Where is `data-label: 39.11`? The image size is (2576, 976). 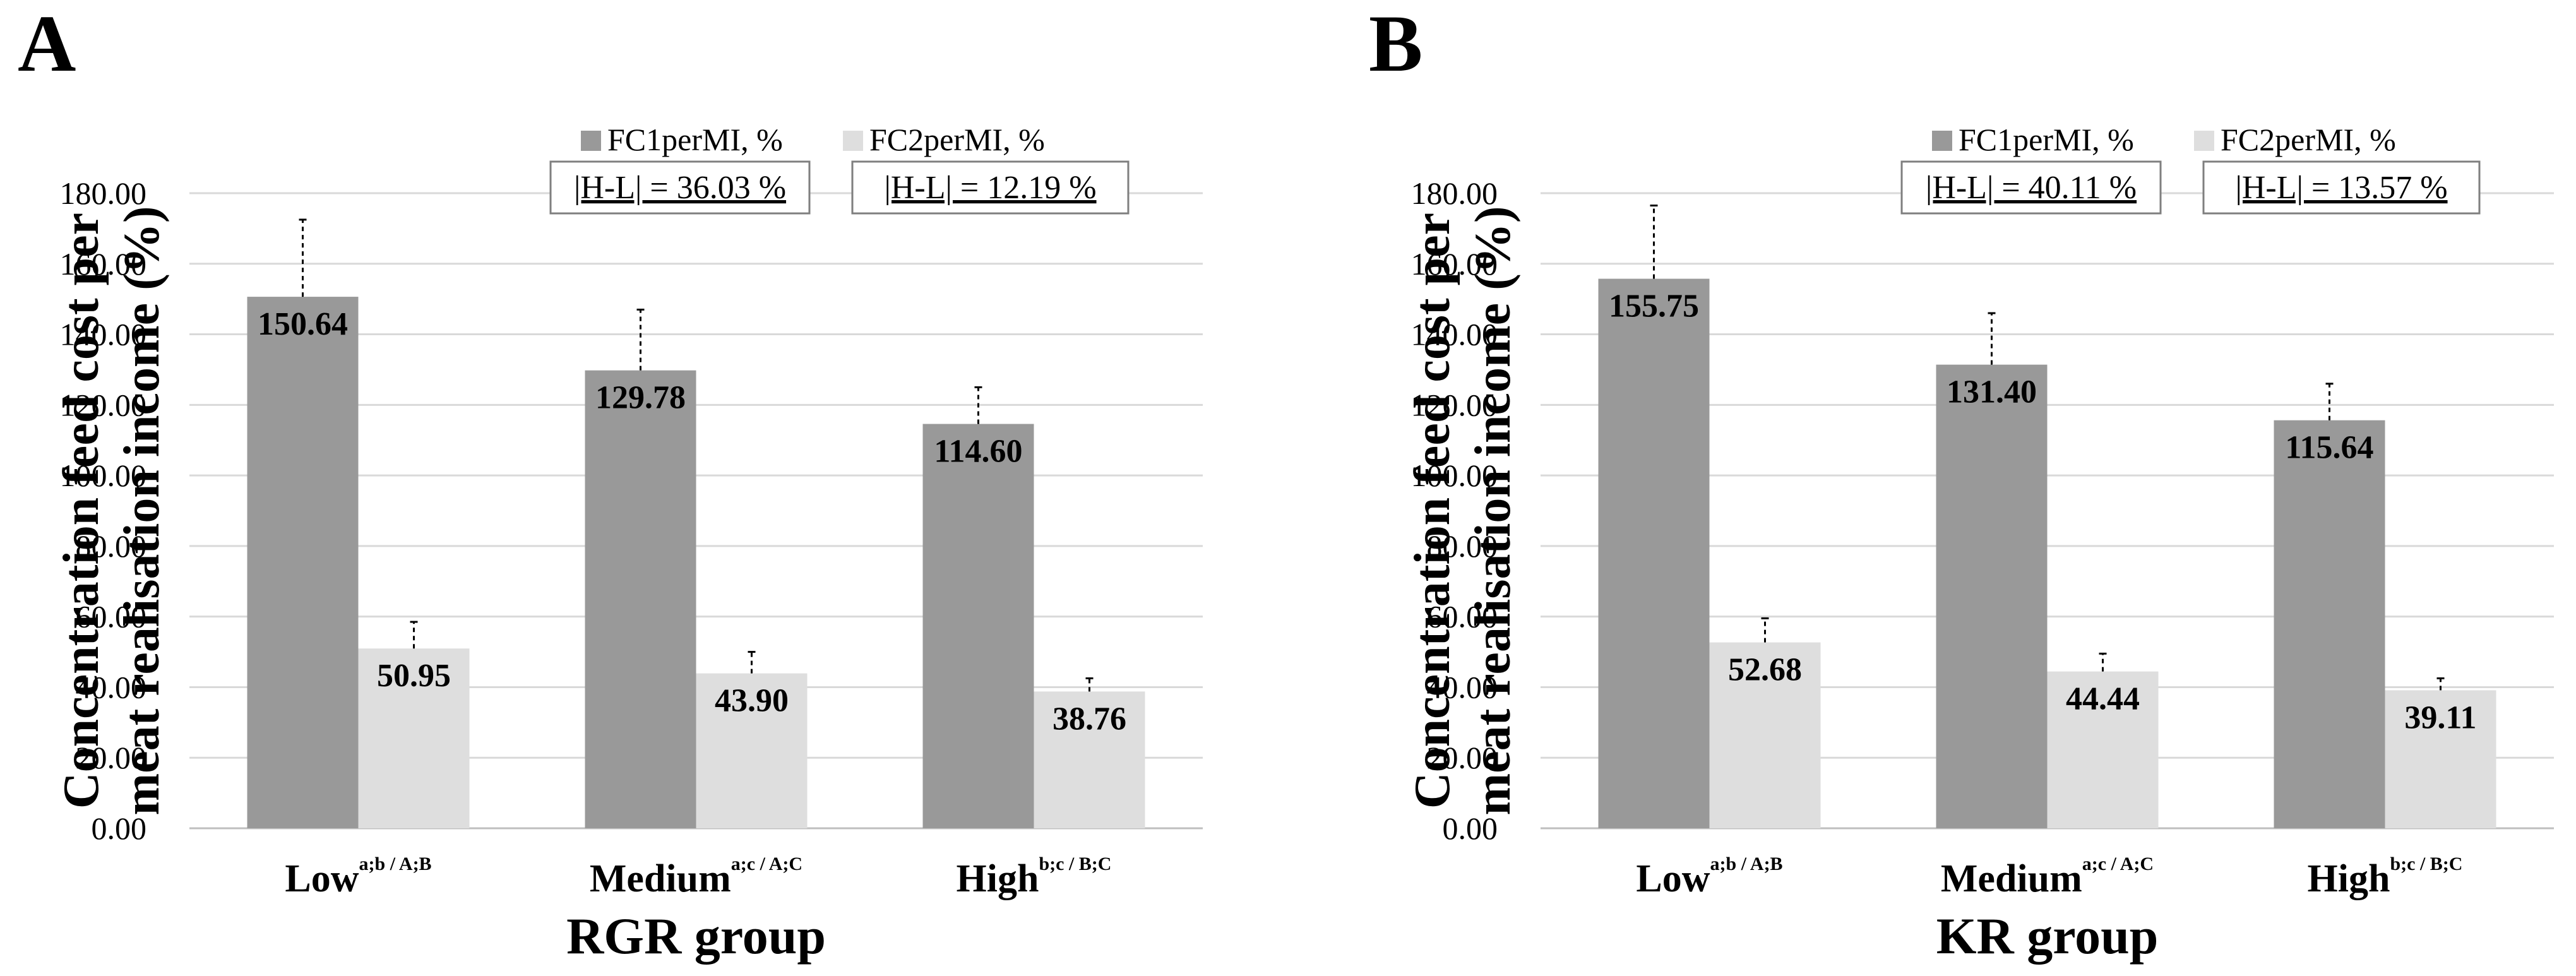
data-label: 39.11 is located at coordinates (2440, 717).